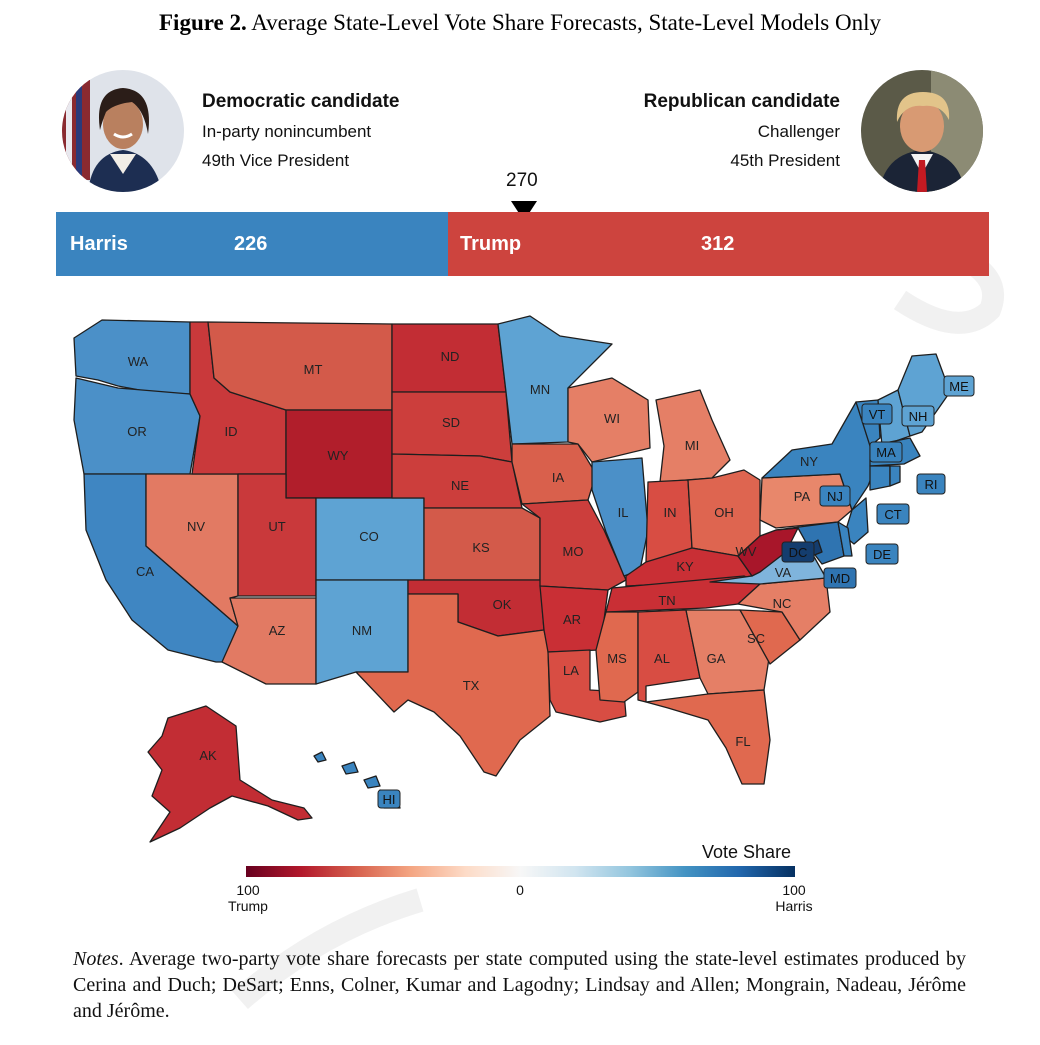 The height and width of the screenshot is (1045, 1040). Describe the element at coordinates (746, 551) in the screenshot. I see `label-WV: WV` at that location.